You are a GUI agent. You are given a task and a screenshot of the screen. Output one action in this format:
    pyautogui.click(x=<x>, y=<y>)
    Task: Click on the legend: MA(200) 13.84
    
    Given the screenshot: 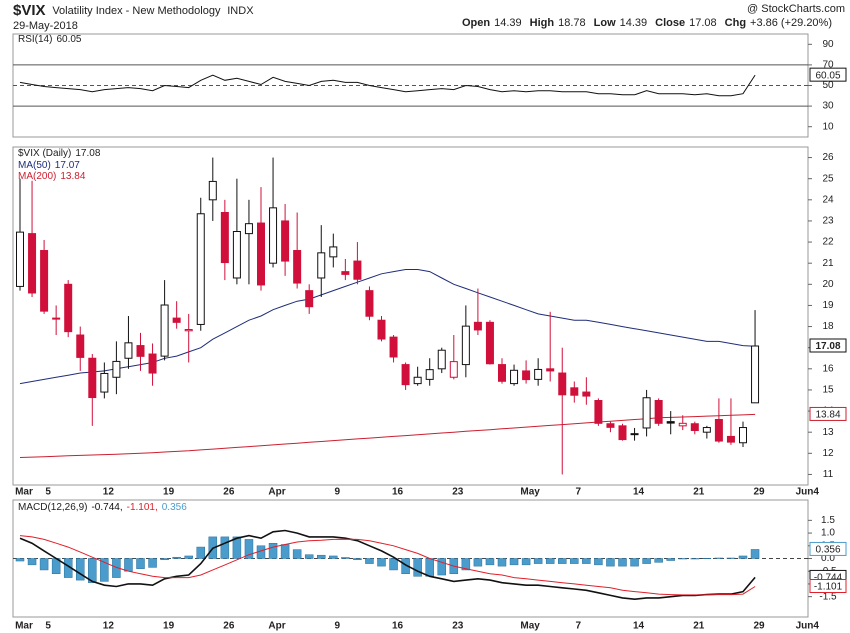 What is the action you would take?
    pyautogui.click(x=52, y=176)
    